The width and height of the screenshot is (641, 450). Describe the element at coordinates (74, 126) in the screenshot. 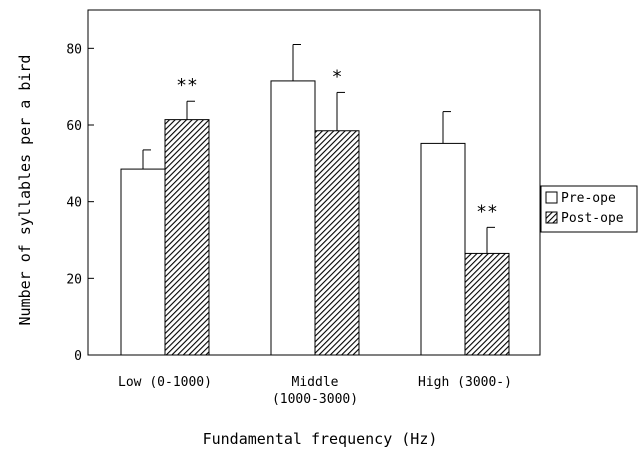

I see `y-tick-label: 60` at that location.